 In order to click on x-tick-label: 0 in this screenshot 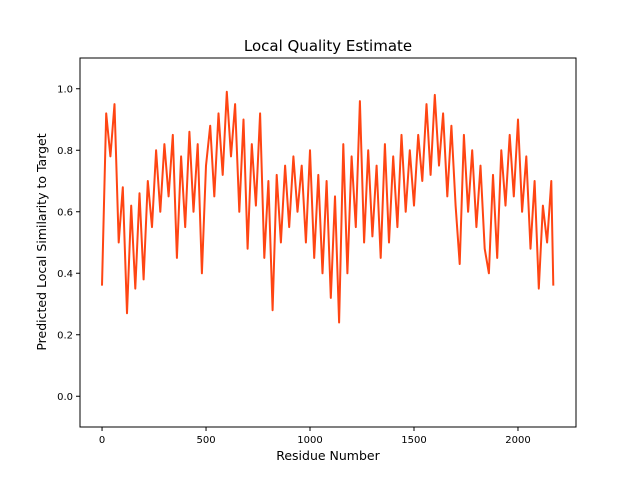, I will do `click(102, 440)`.